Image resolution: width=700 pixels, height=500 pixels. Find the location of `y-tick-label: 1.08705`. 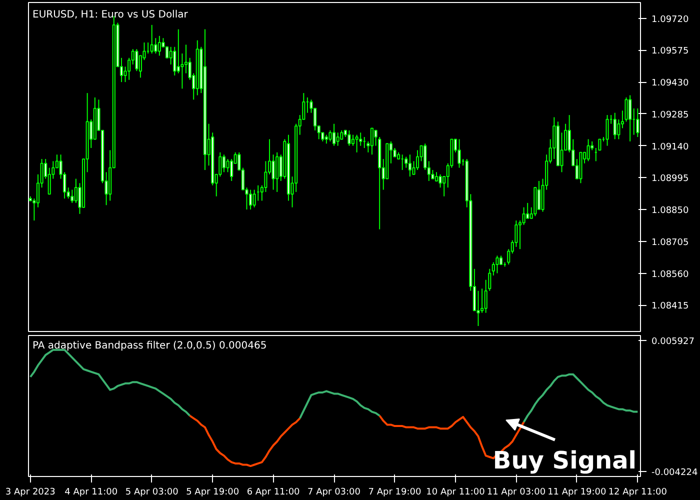

y-tick-label: 1.08705 is located at coordinates (670, 243).